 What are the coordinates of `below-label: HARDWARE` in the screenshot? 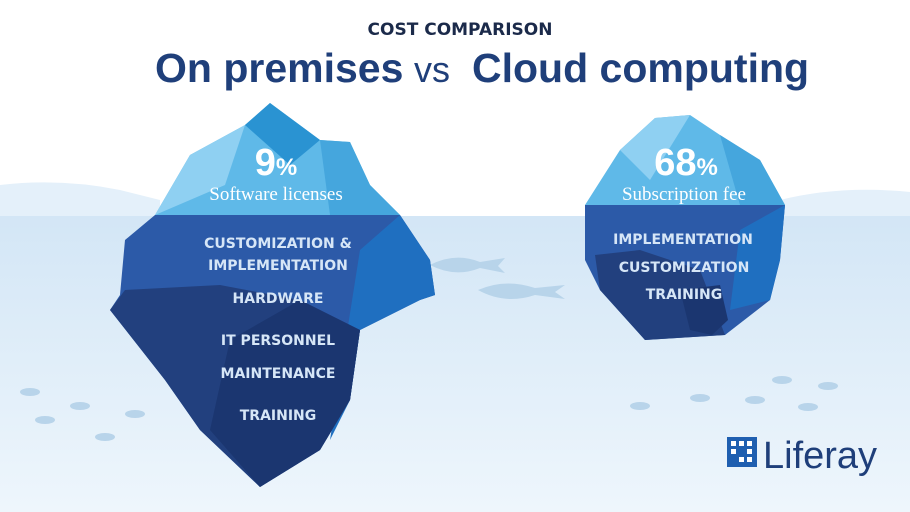 It's located at (278, 299).